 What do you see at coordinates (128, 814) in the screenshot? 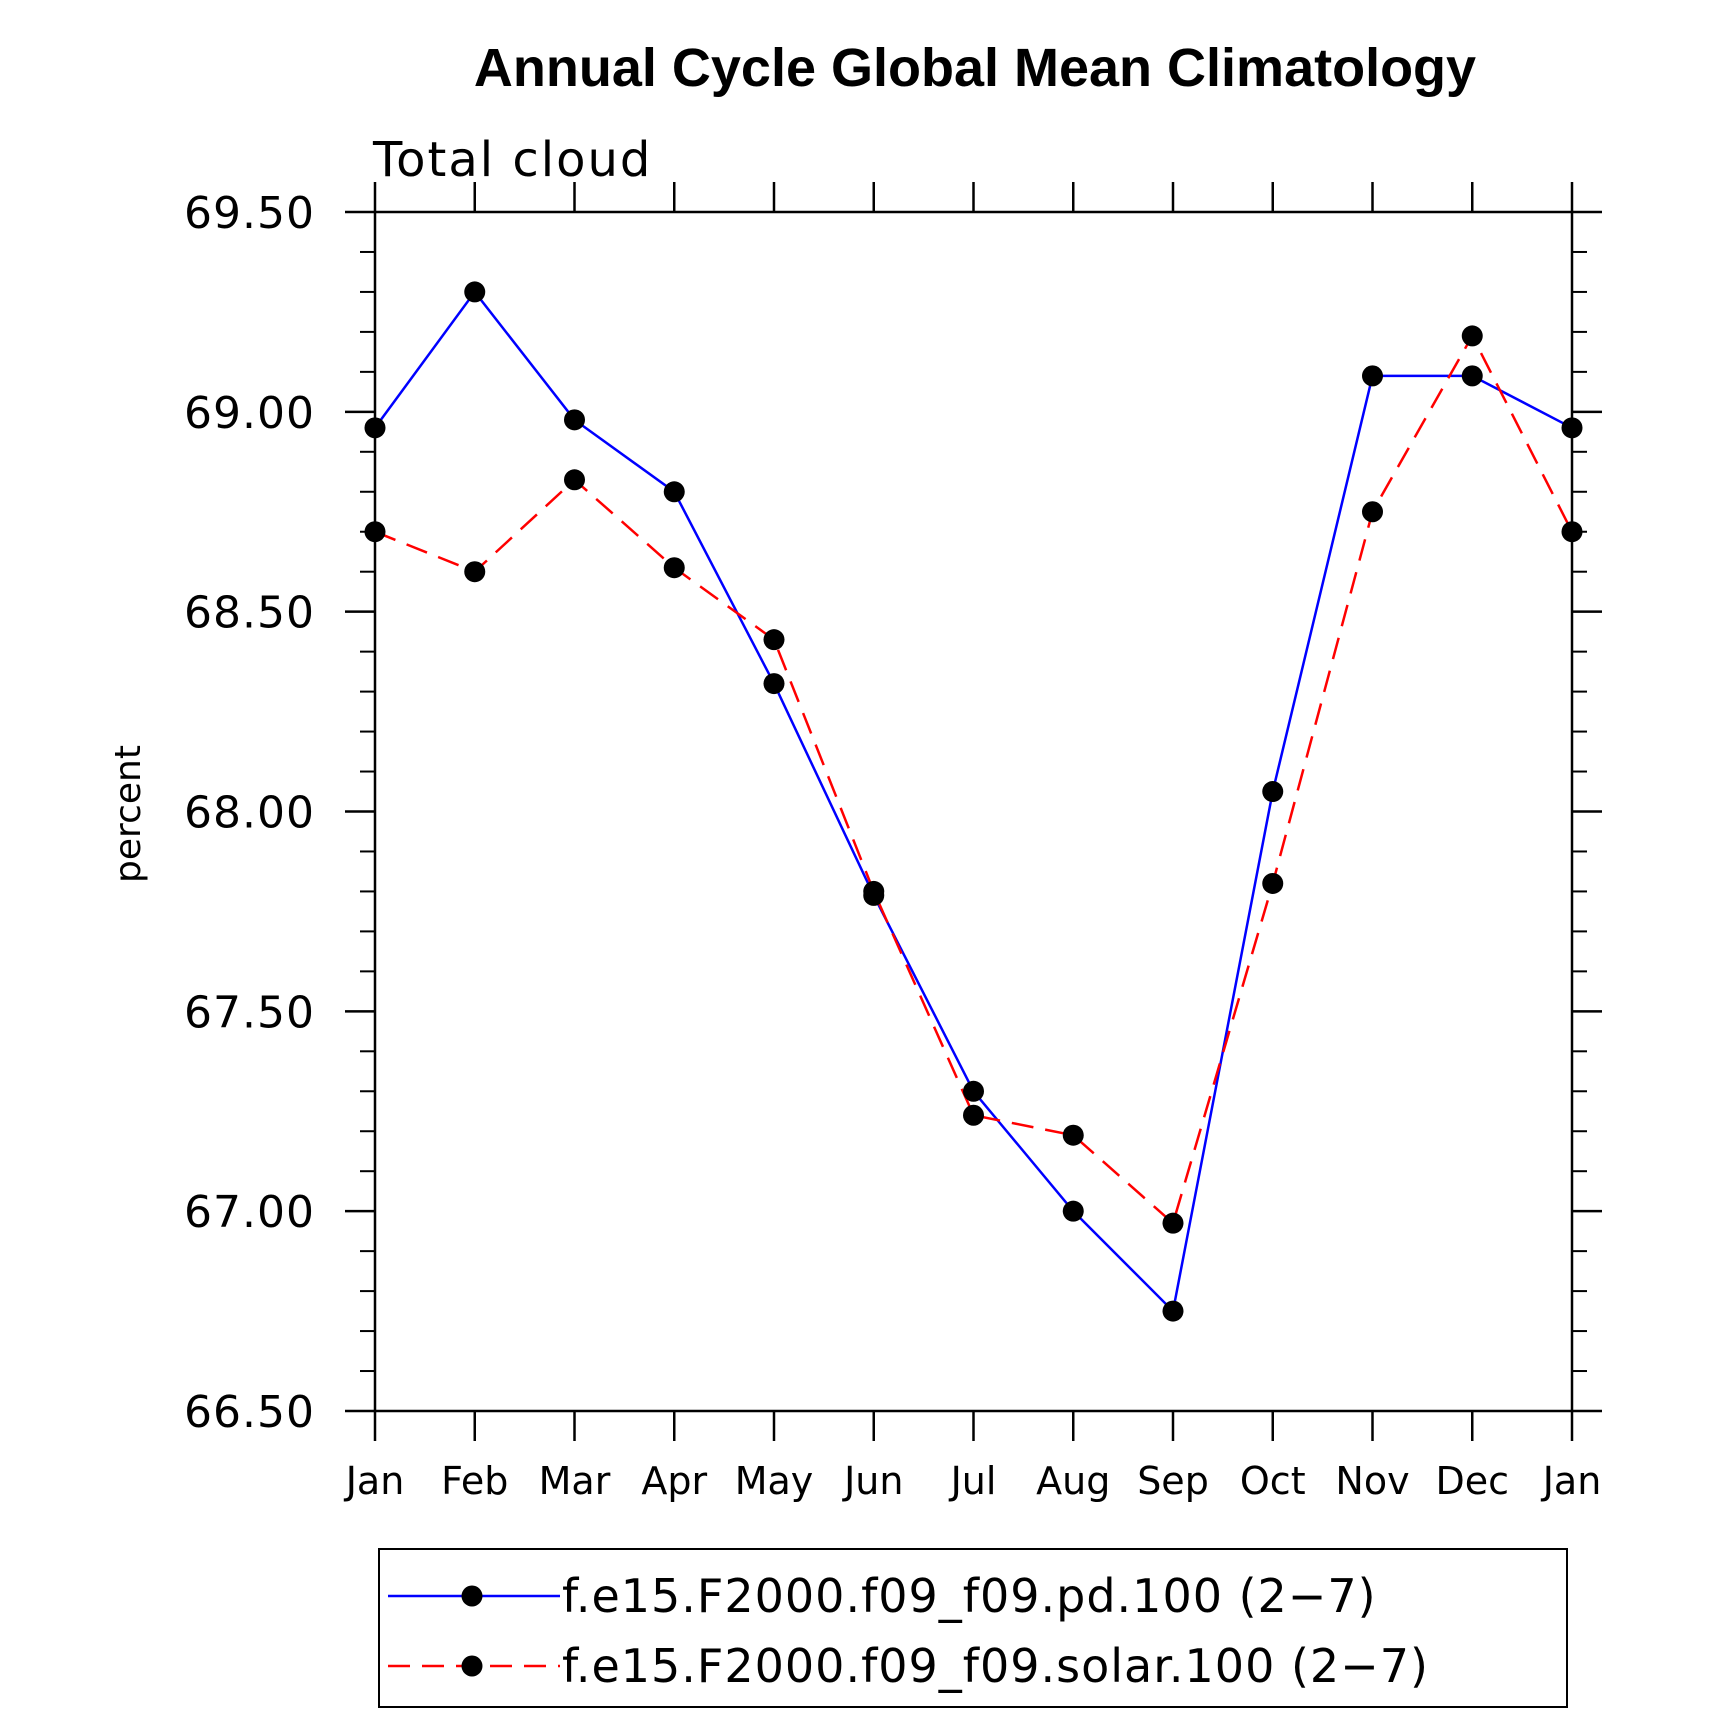
I see `y-axis-label: percent` at bounding box center [128, 814].